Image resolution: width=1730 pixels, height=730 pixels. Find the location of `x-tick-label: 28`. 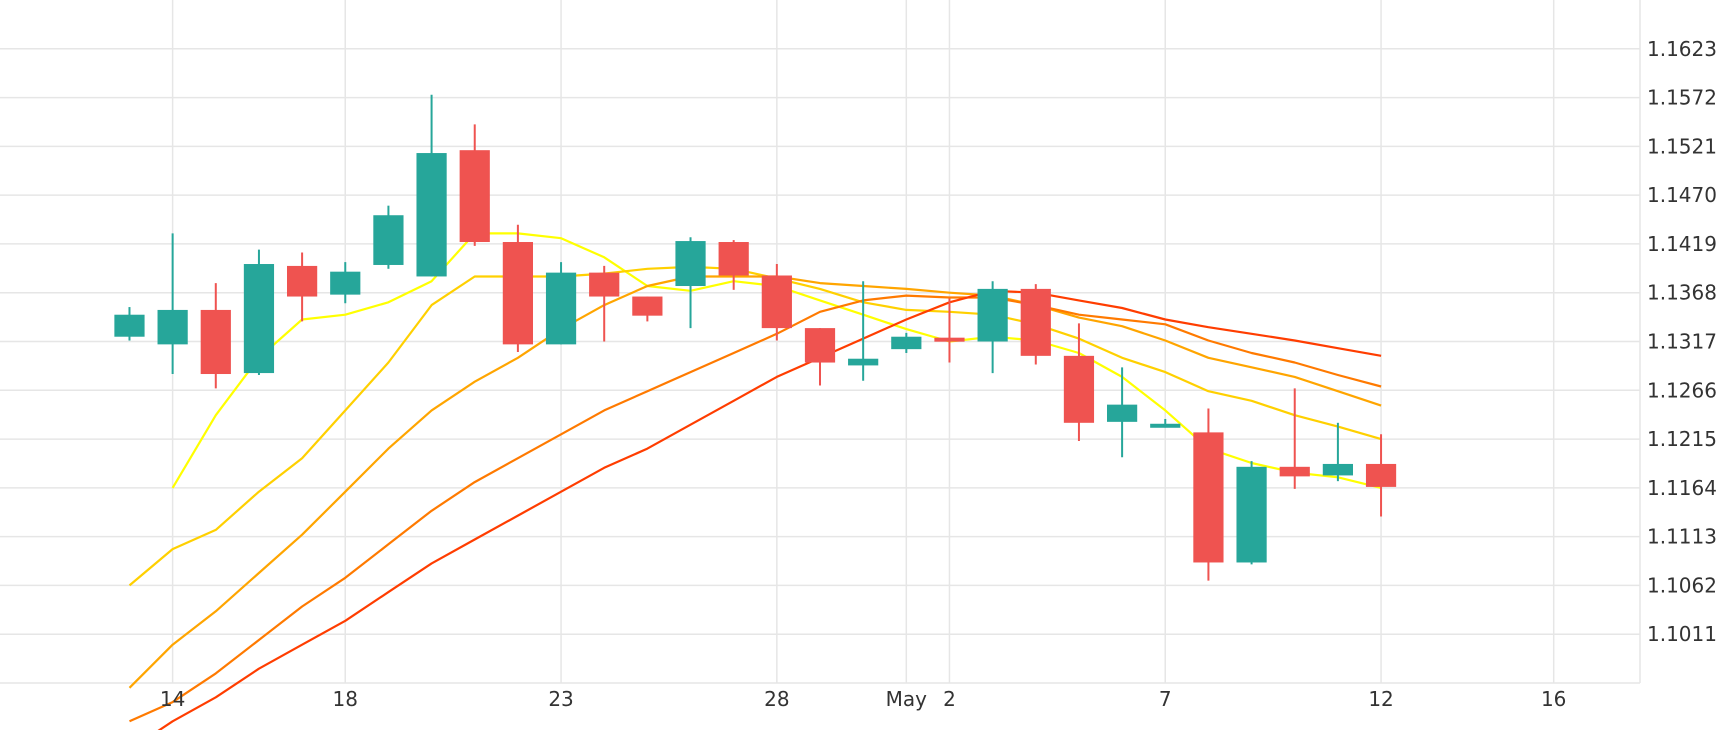

x-tick-label: 28 is located at coordinates (776, 699).